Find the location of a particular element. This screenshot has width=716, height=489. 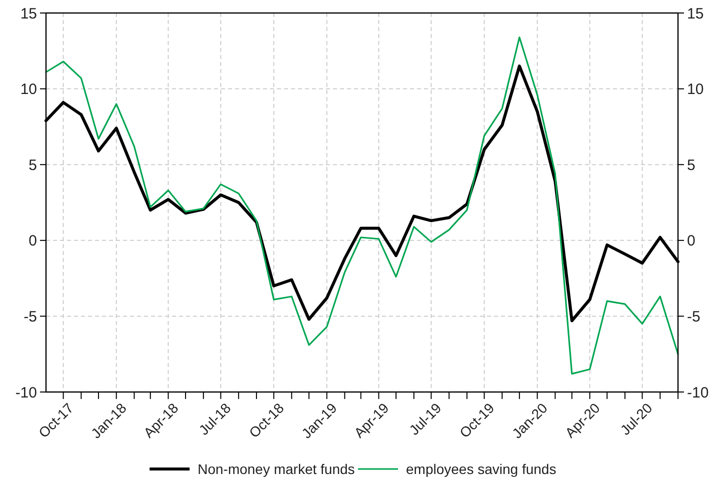

y2-tick-label: 0 is located at coordinates (691, 241).